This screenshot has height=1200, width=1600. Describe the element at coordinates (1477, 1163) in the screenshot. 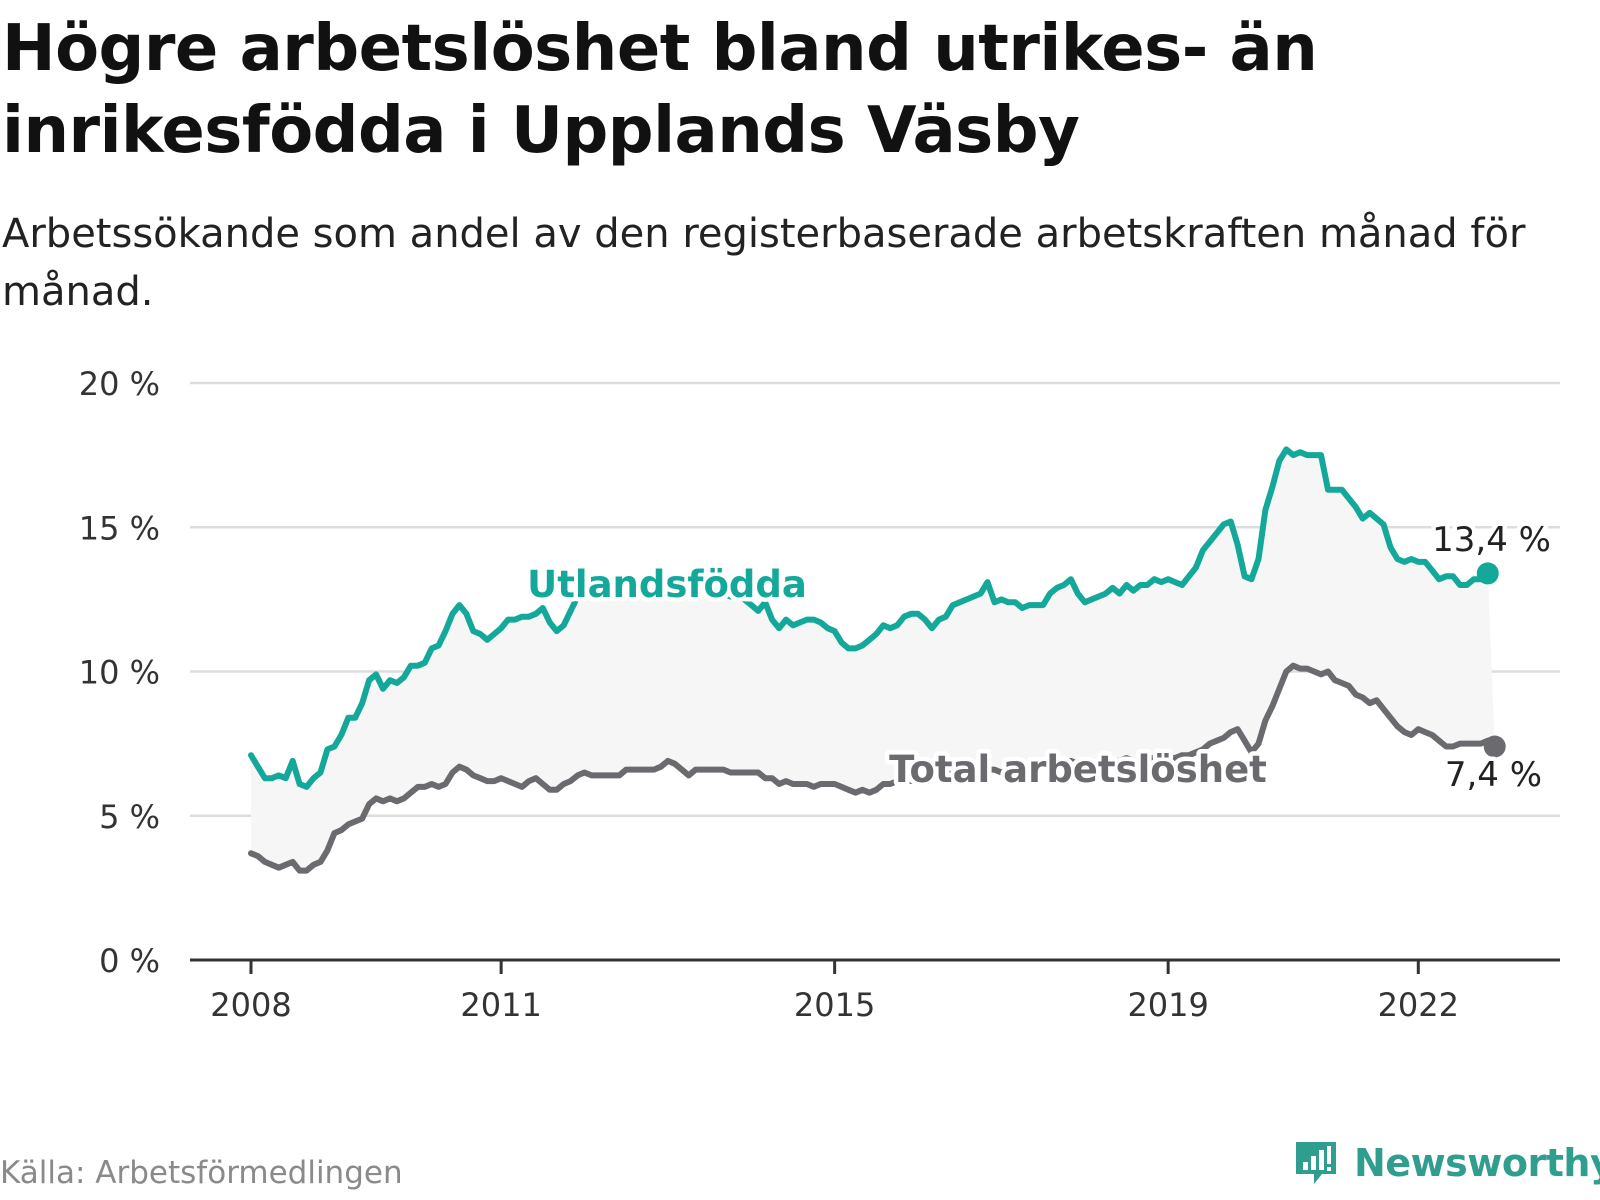

I see `brand-name: Newsworthy` at that location.